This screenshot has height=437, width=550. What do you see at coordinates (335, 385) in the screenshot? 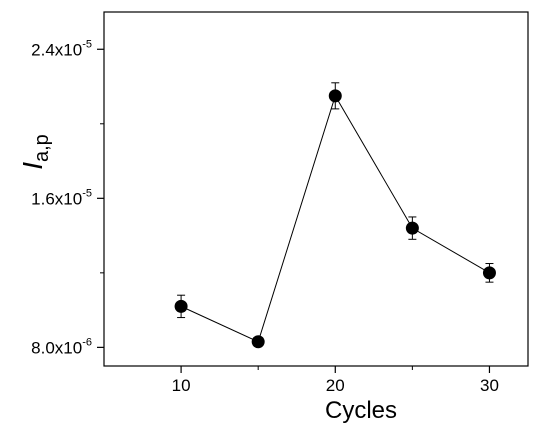
I see `x-tick-label-20: 20` at bounding box center [335, 385].